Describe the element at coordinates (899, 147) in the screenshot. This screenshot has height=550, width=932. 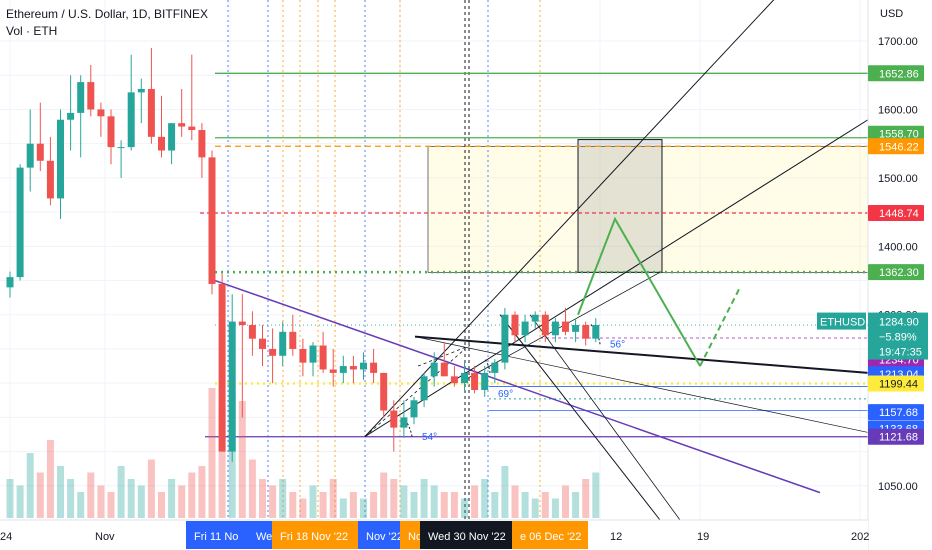
I see `price-level-badge-label: 1546.22` at that location.